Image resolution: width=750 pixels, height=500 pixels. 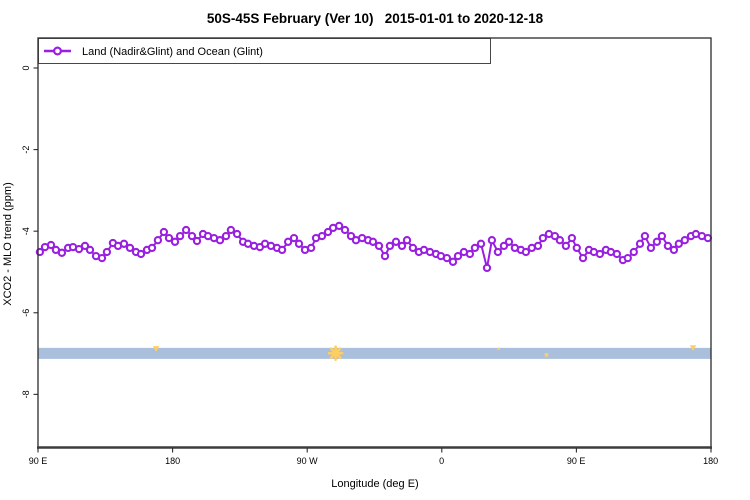 What do you see at coordinates (308, 461) in the screenshot?
I see `x-tick-label: 90 W` at bounding box center [308, 461].